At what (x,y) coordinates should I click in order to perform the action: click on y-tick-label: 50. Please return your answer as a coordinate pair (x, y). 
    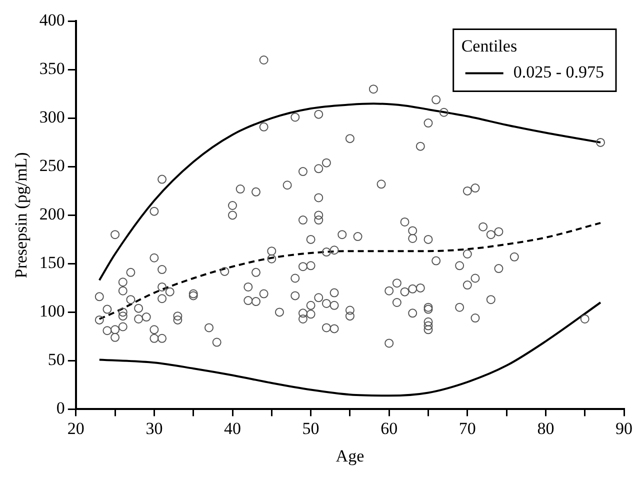
    Looking at the image, I should click on (56, 360).